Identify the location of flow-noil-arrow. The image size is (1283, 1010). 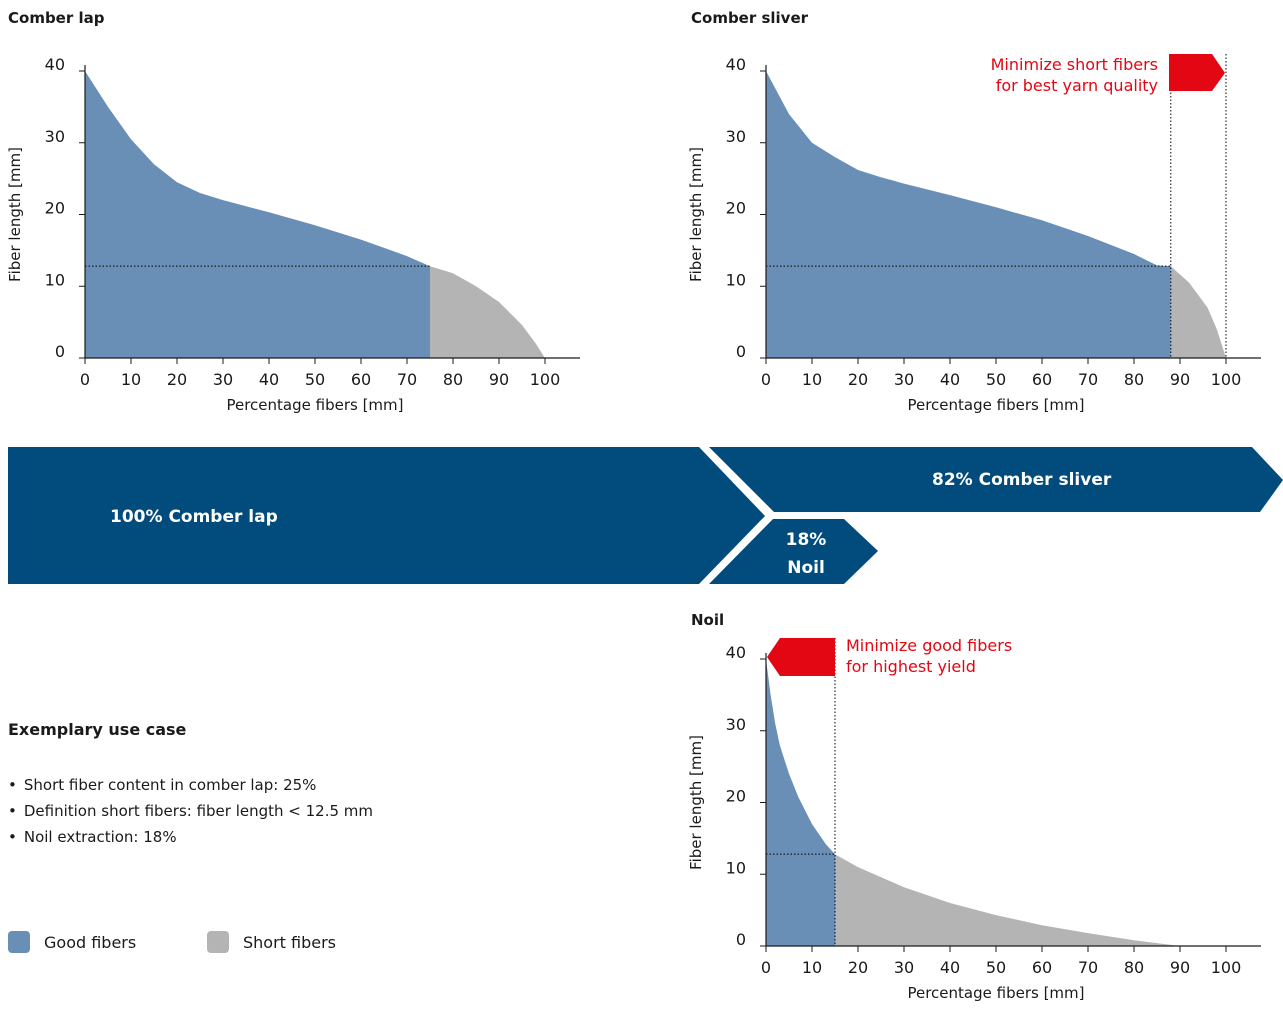
(793, 551).